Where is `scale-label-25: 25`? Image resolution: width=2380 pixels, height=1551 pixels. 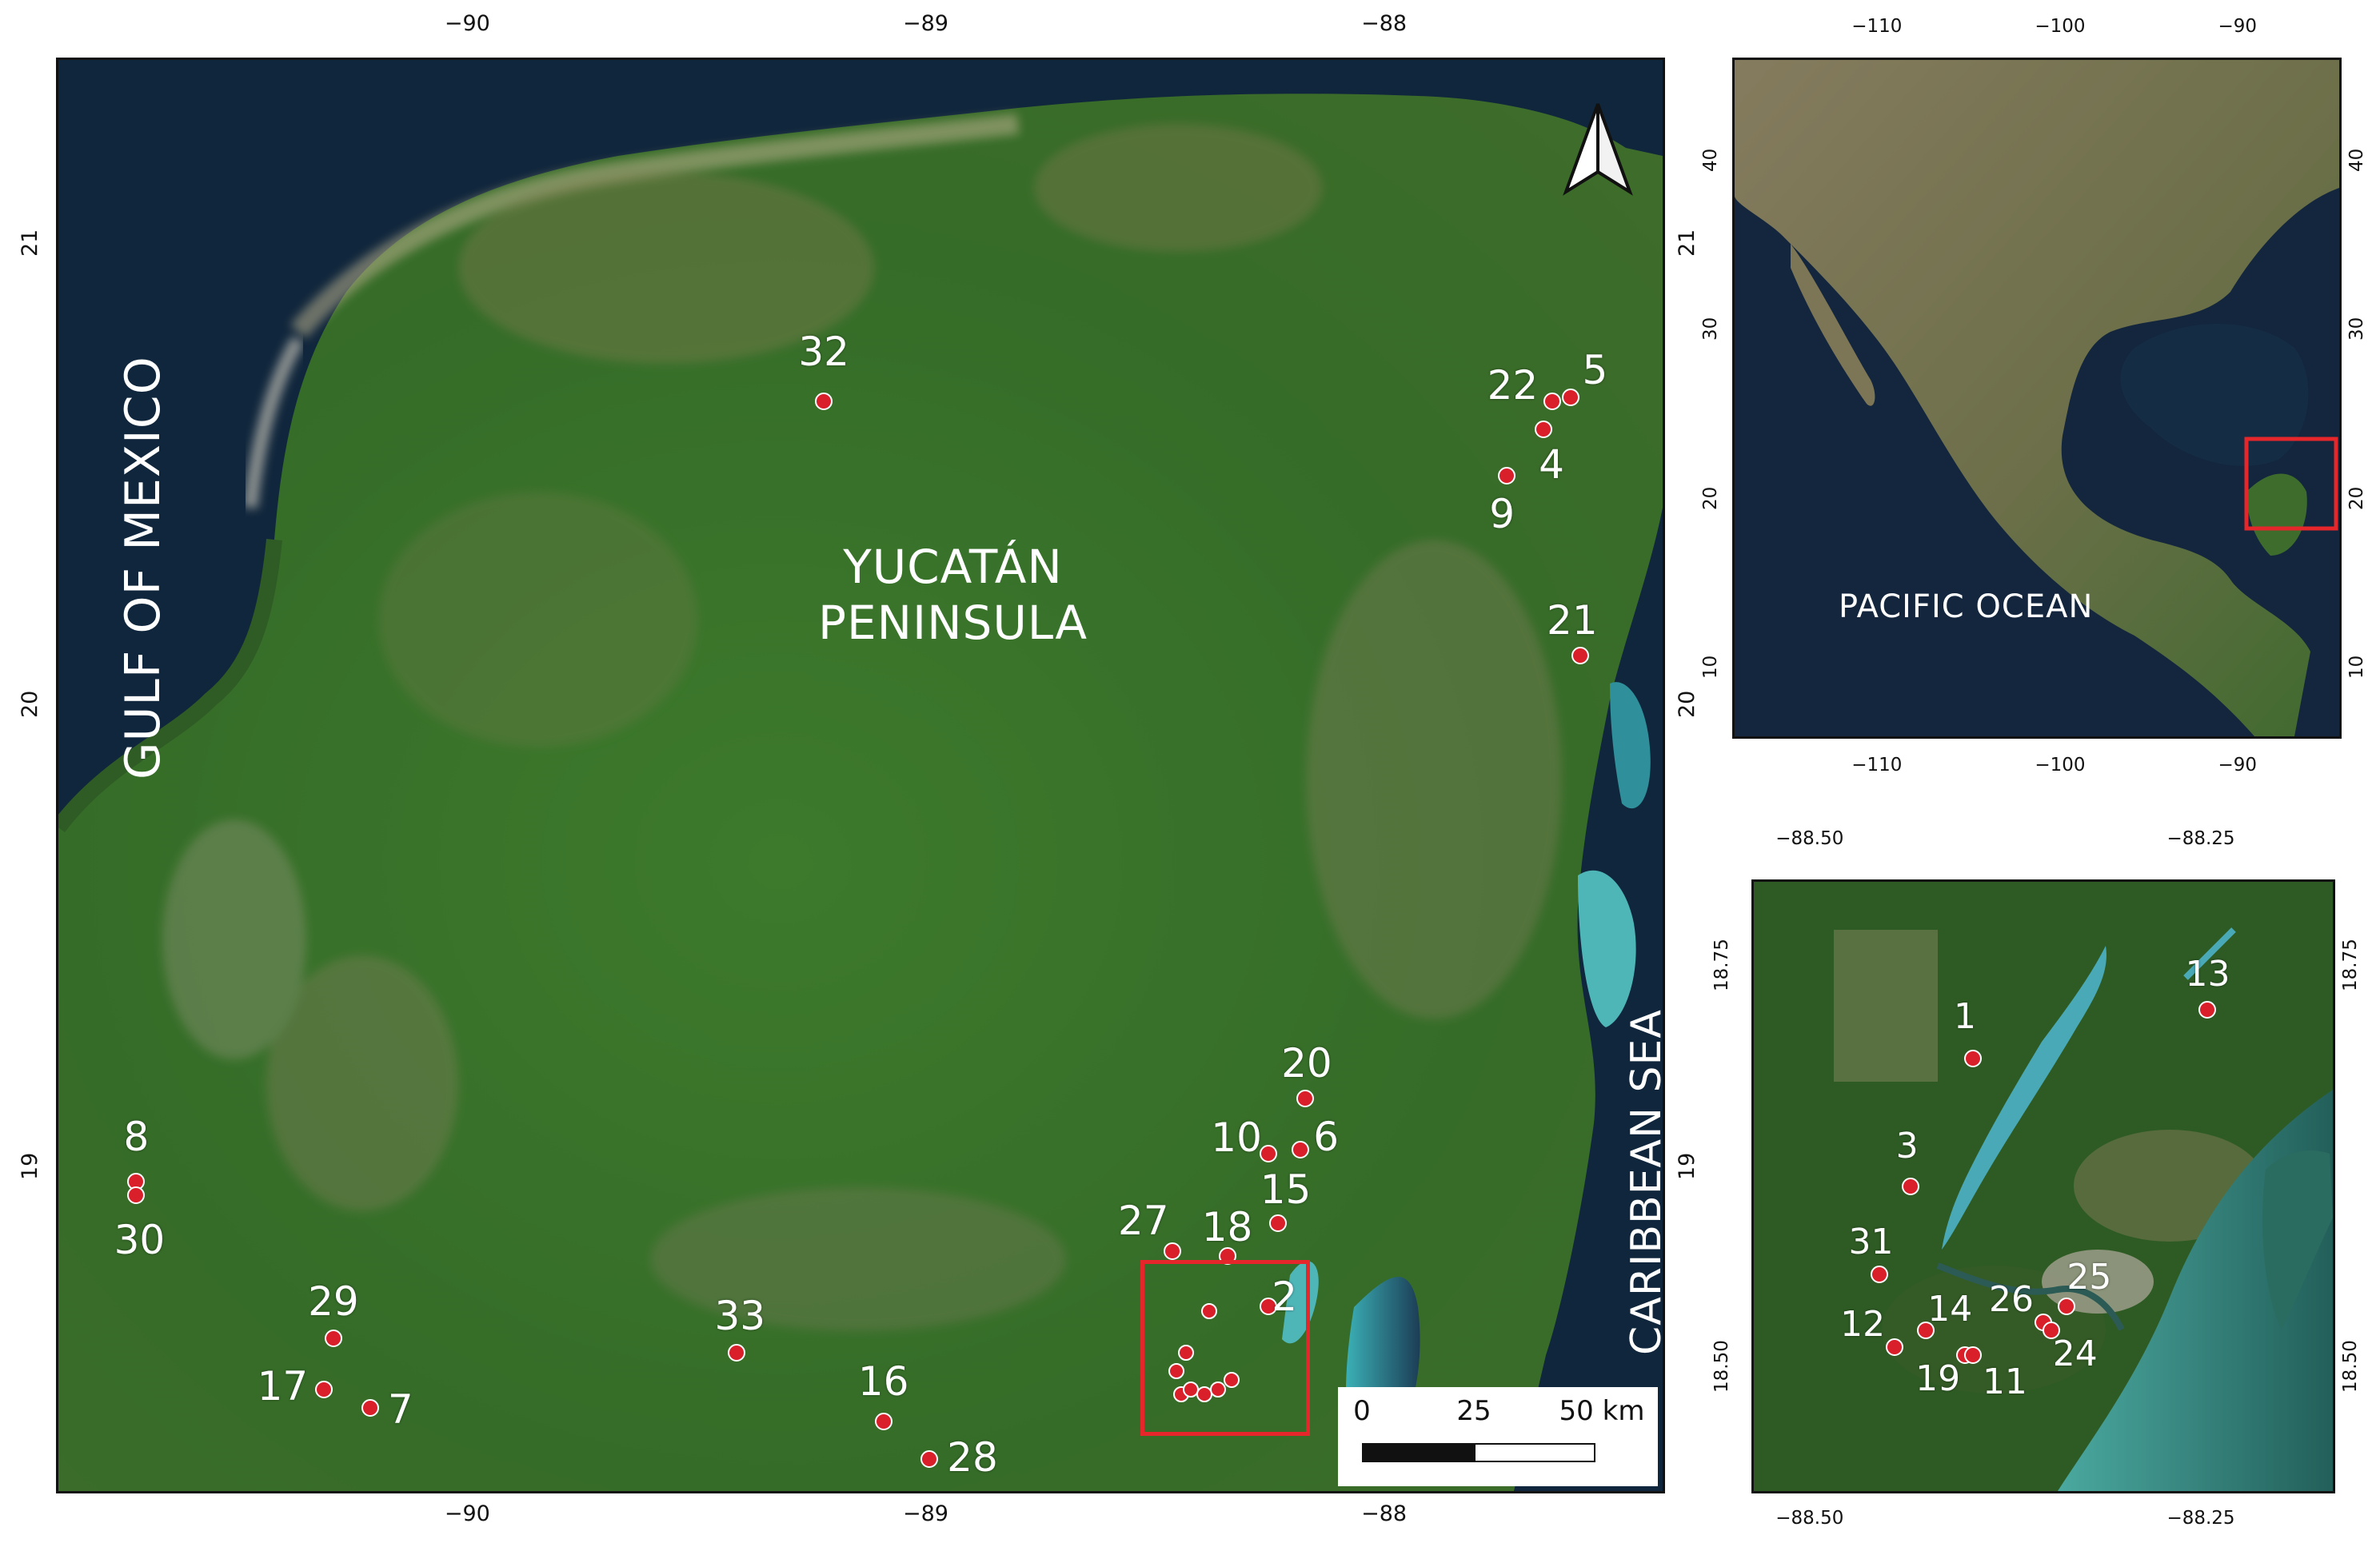 scale-label-25: 25 is located at coordinates (1473, 1411).